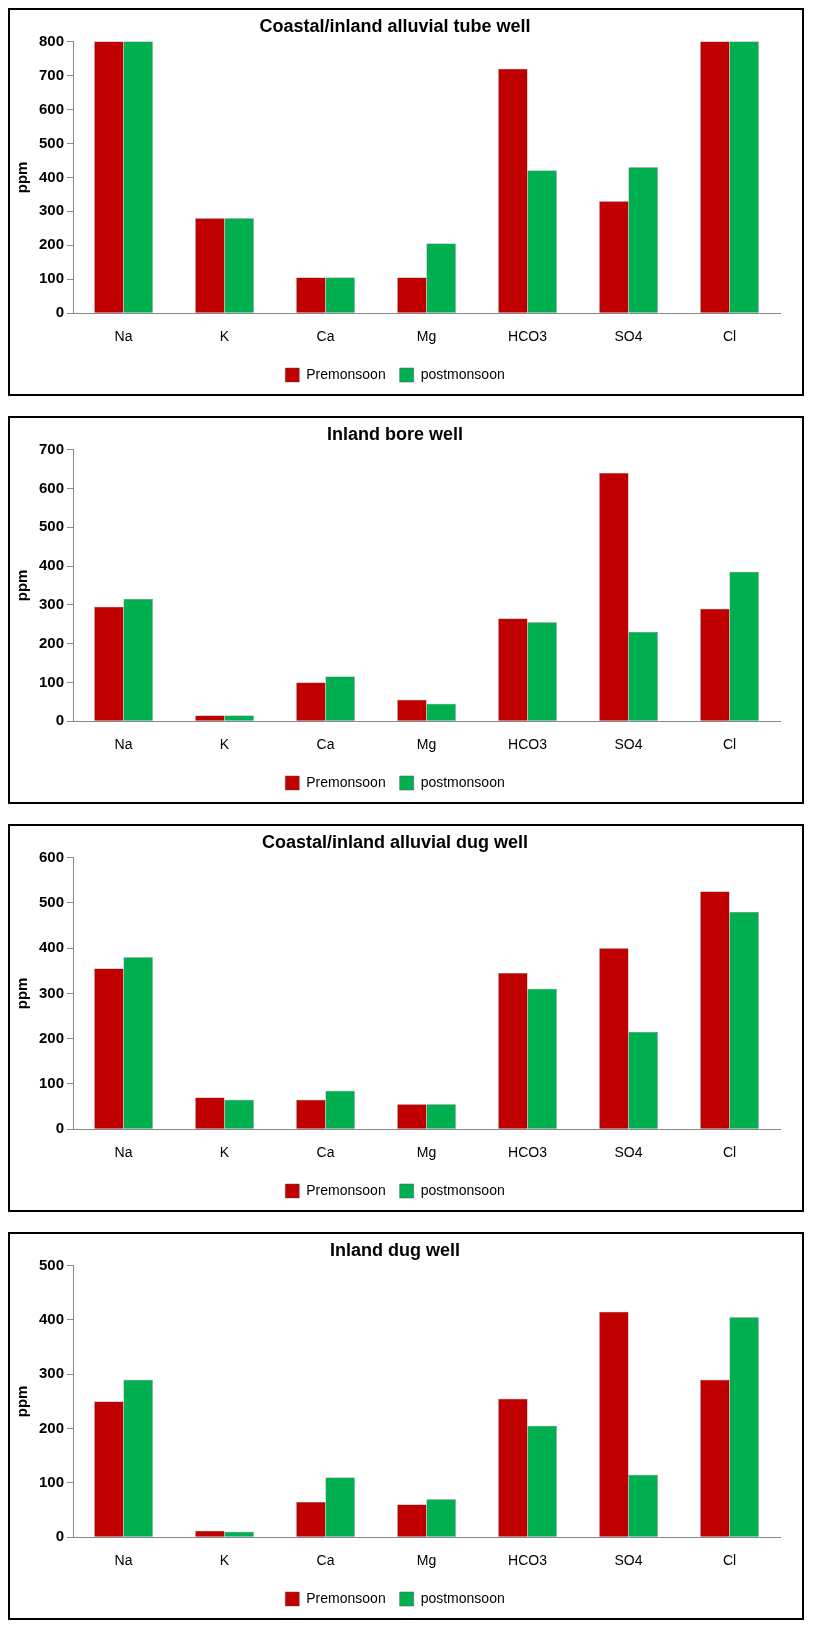  I want to click on chart-title: Inland bore well, so click(395, 433).